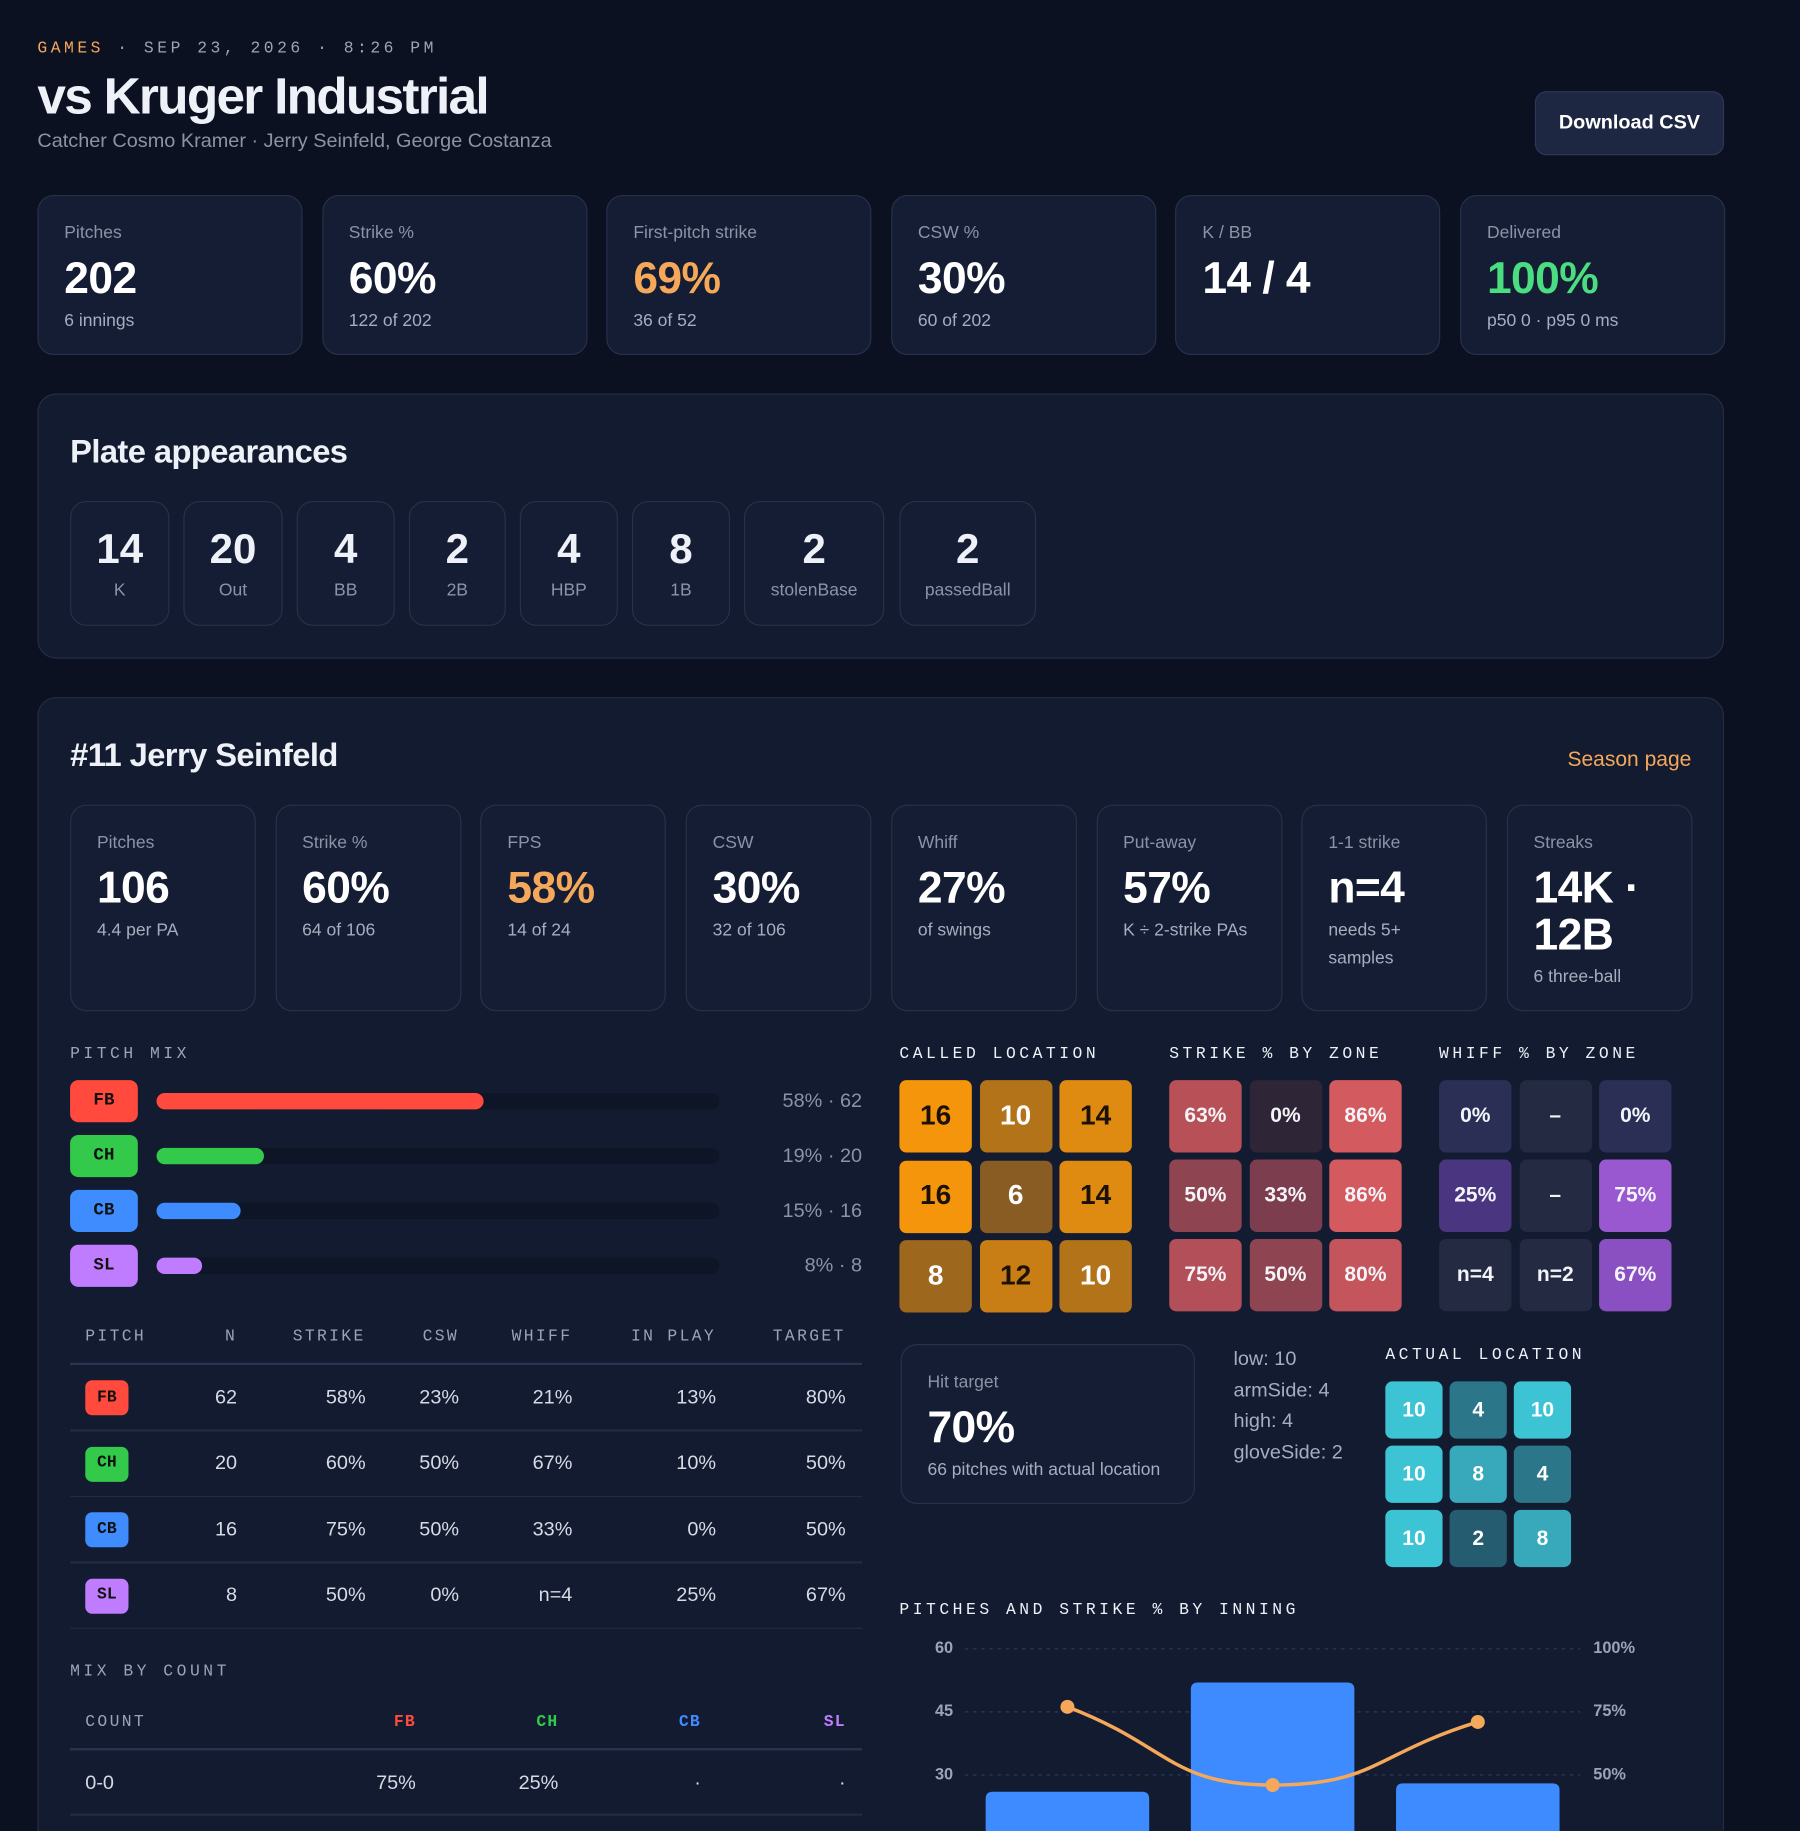 Image resolution: width=1800 pixels, height=1831 pixels. What do you see at coordinates (695, 233) in the screenshot?
I see `card-label: First-pitch strike` at bounding box center [695, 233].